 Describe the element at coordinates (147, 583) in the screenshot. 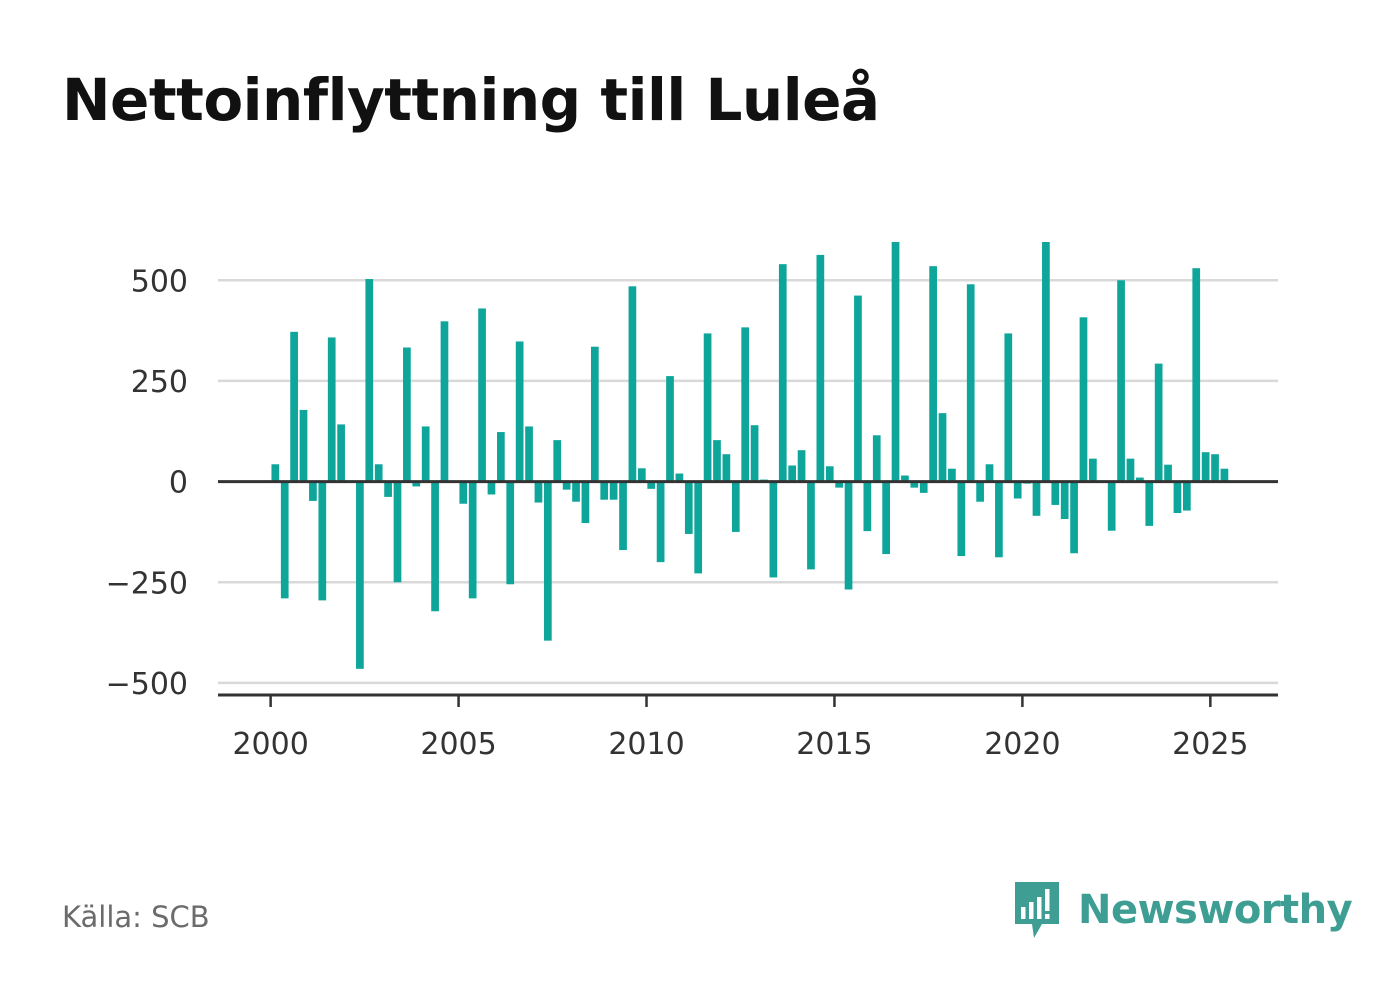

I see `y-tick-label: −250` at that location.